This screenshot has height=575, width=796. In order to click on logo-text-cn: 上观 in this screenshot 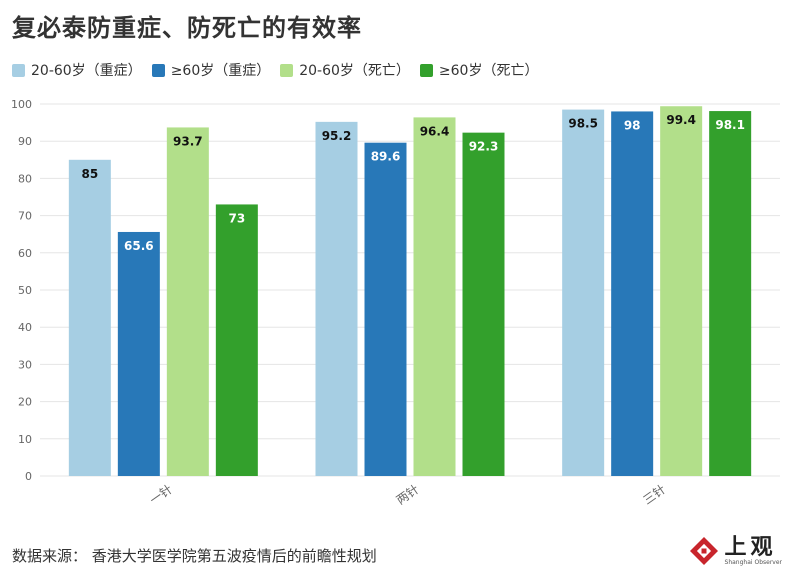, I will do `click(750, 547)`.